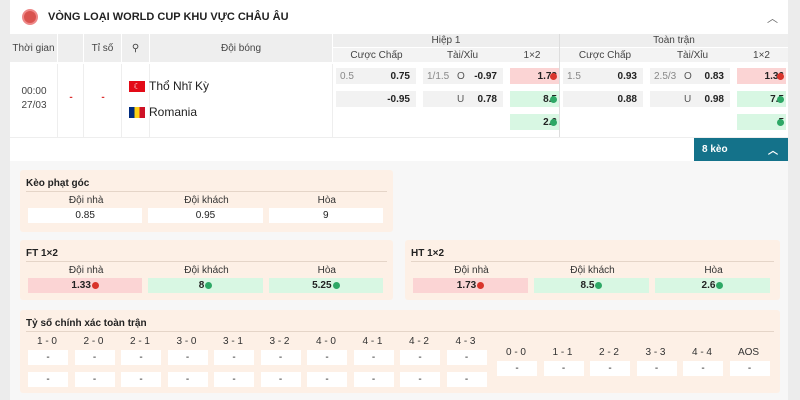 This screenshot has width=800, height=400. What do you see at coordinates (325, 341) in the screenshot?
I see `score-label: 4 - 0` at bounding box center [325, 341].